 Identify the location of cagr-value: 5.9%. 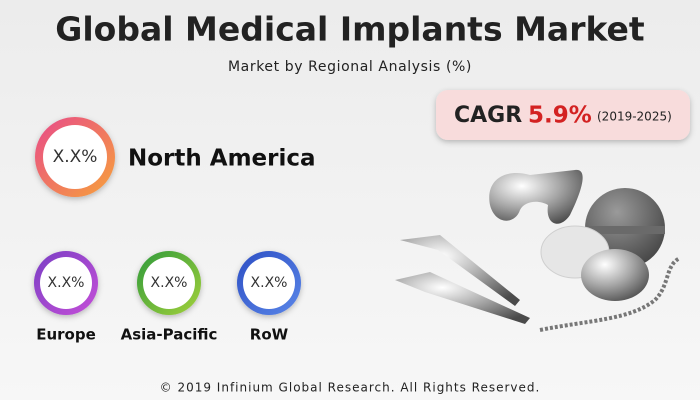
(560, 116).